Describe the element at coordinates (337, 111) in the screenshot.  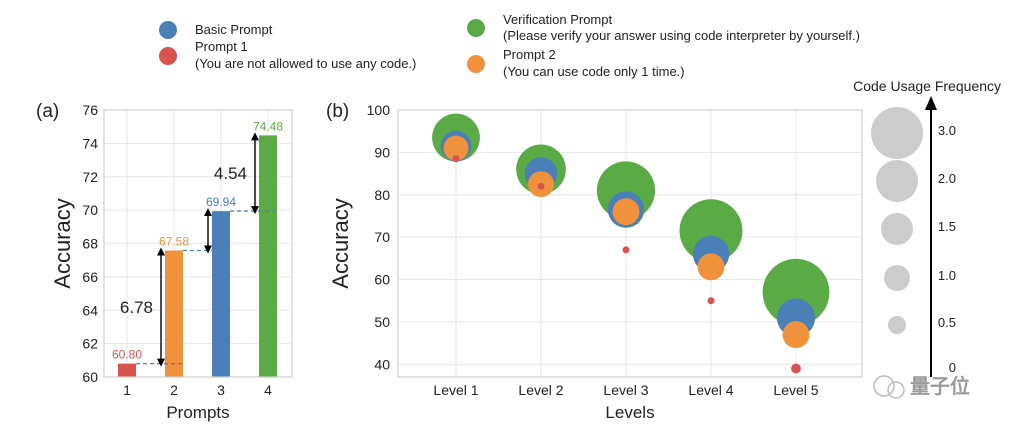
I see `panel-b-label: (b)` at that location.